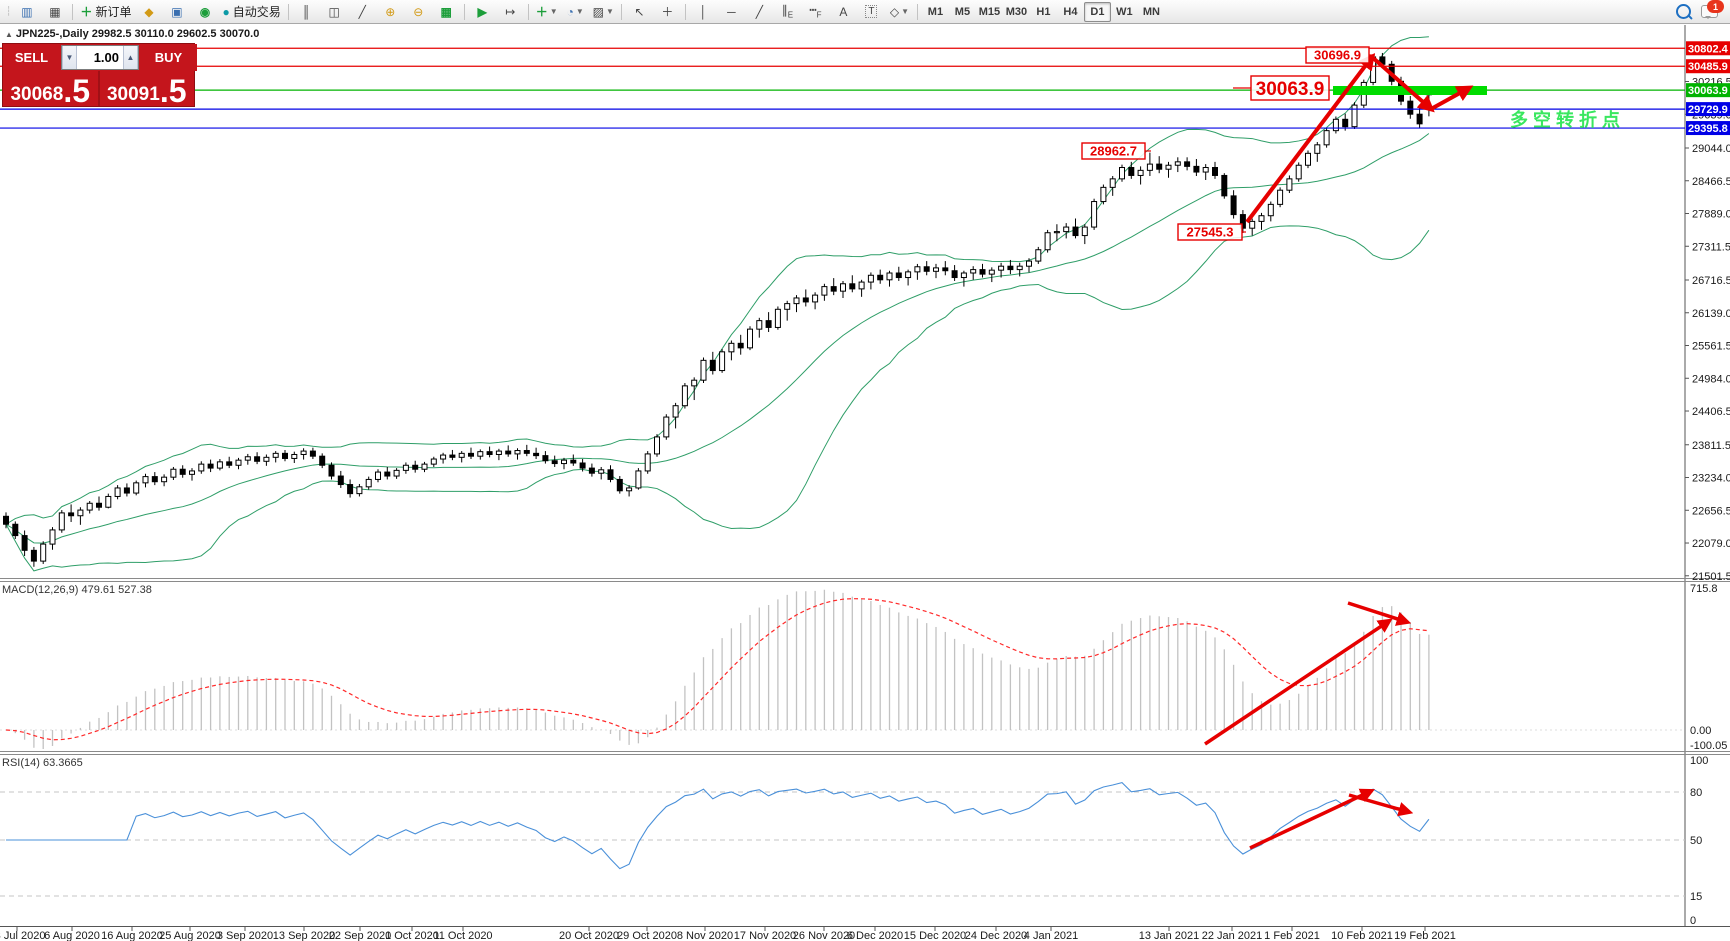 This screenshot has width=1730, height=941. What do you see at coordinates (1070, 11) in the screenshot?
I see `timeframe-button-H4: H4` at bounding box center [1070, 11].